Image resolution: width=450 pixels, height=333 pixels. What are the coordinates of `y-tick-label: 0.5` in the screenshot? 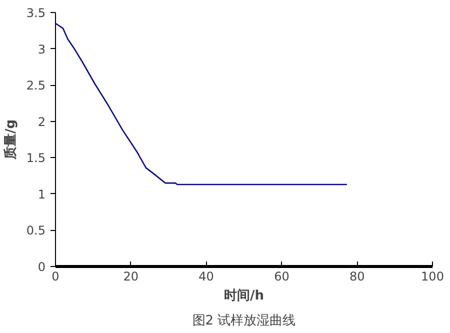 It's located at (36, 231).